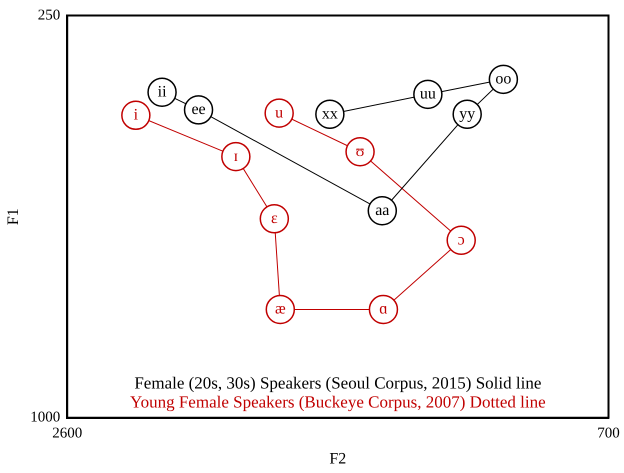  Describe the element at coordinates (428, 94) in the screenshot. I see `data-label: uu` at that location.